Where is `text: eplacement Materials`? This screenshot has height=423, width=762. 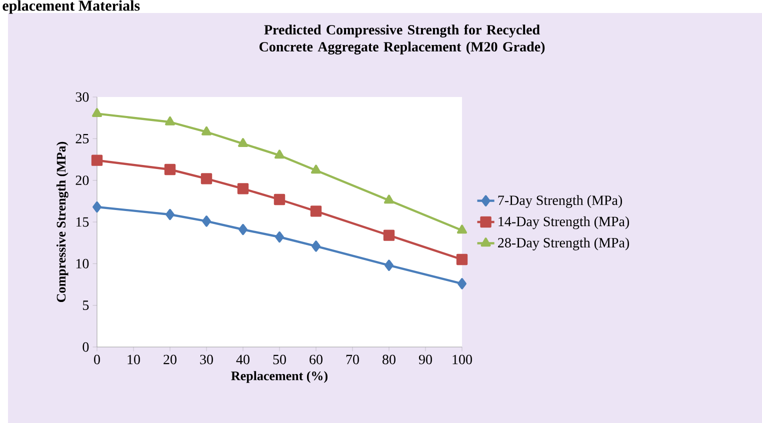 text: eplacement Materials is located at coordinates (71, 7).